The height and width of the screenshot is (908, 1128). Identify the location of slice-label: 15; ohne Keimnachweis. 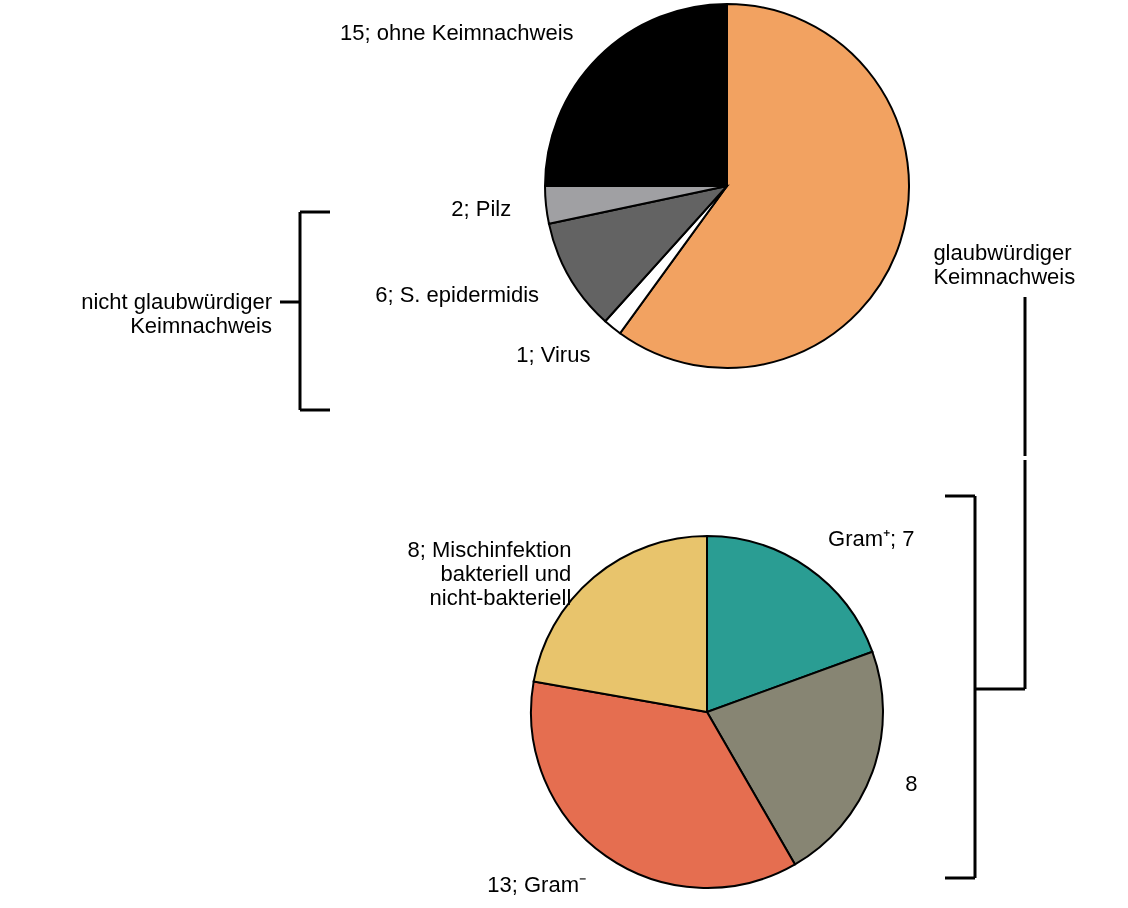
(456, 32).